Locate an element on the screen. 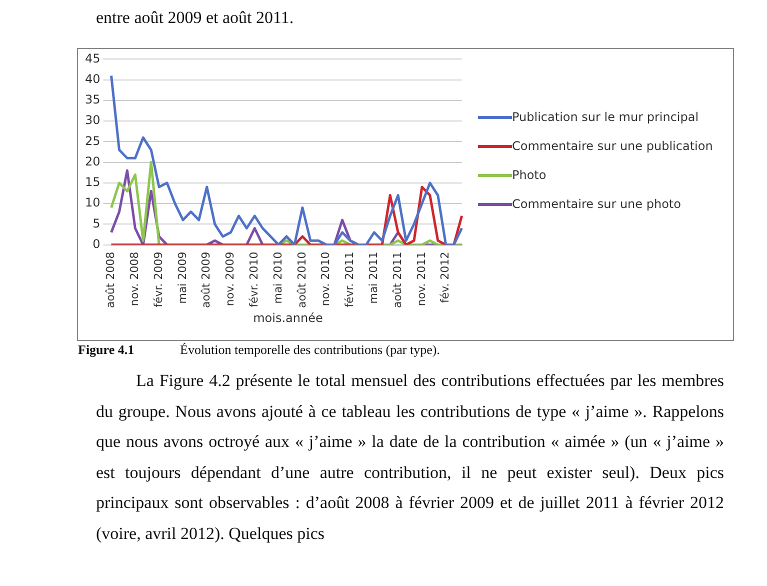  y-tick-label: 35 is located at coordinates (92, 99).